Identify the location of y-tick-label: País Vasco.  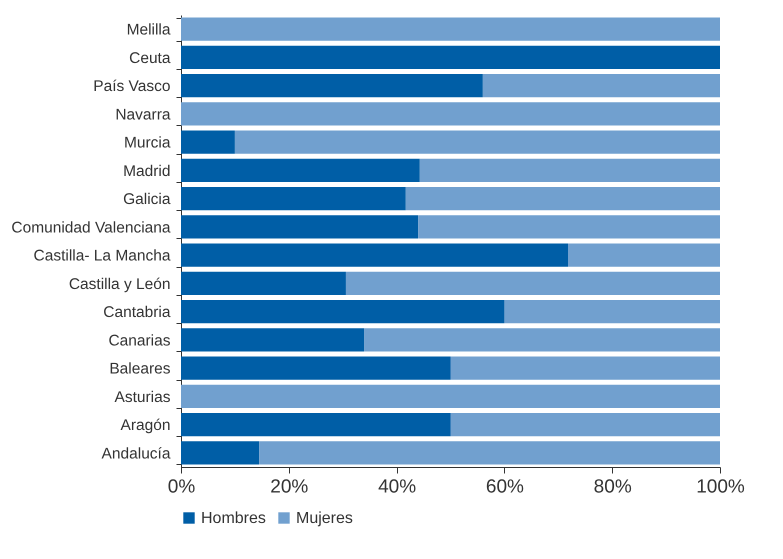
(131, 87).